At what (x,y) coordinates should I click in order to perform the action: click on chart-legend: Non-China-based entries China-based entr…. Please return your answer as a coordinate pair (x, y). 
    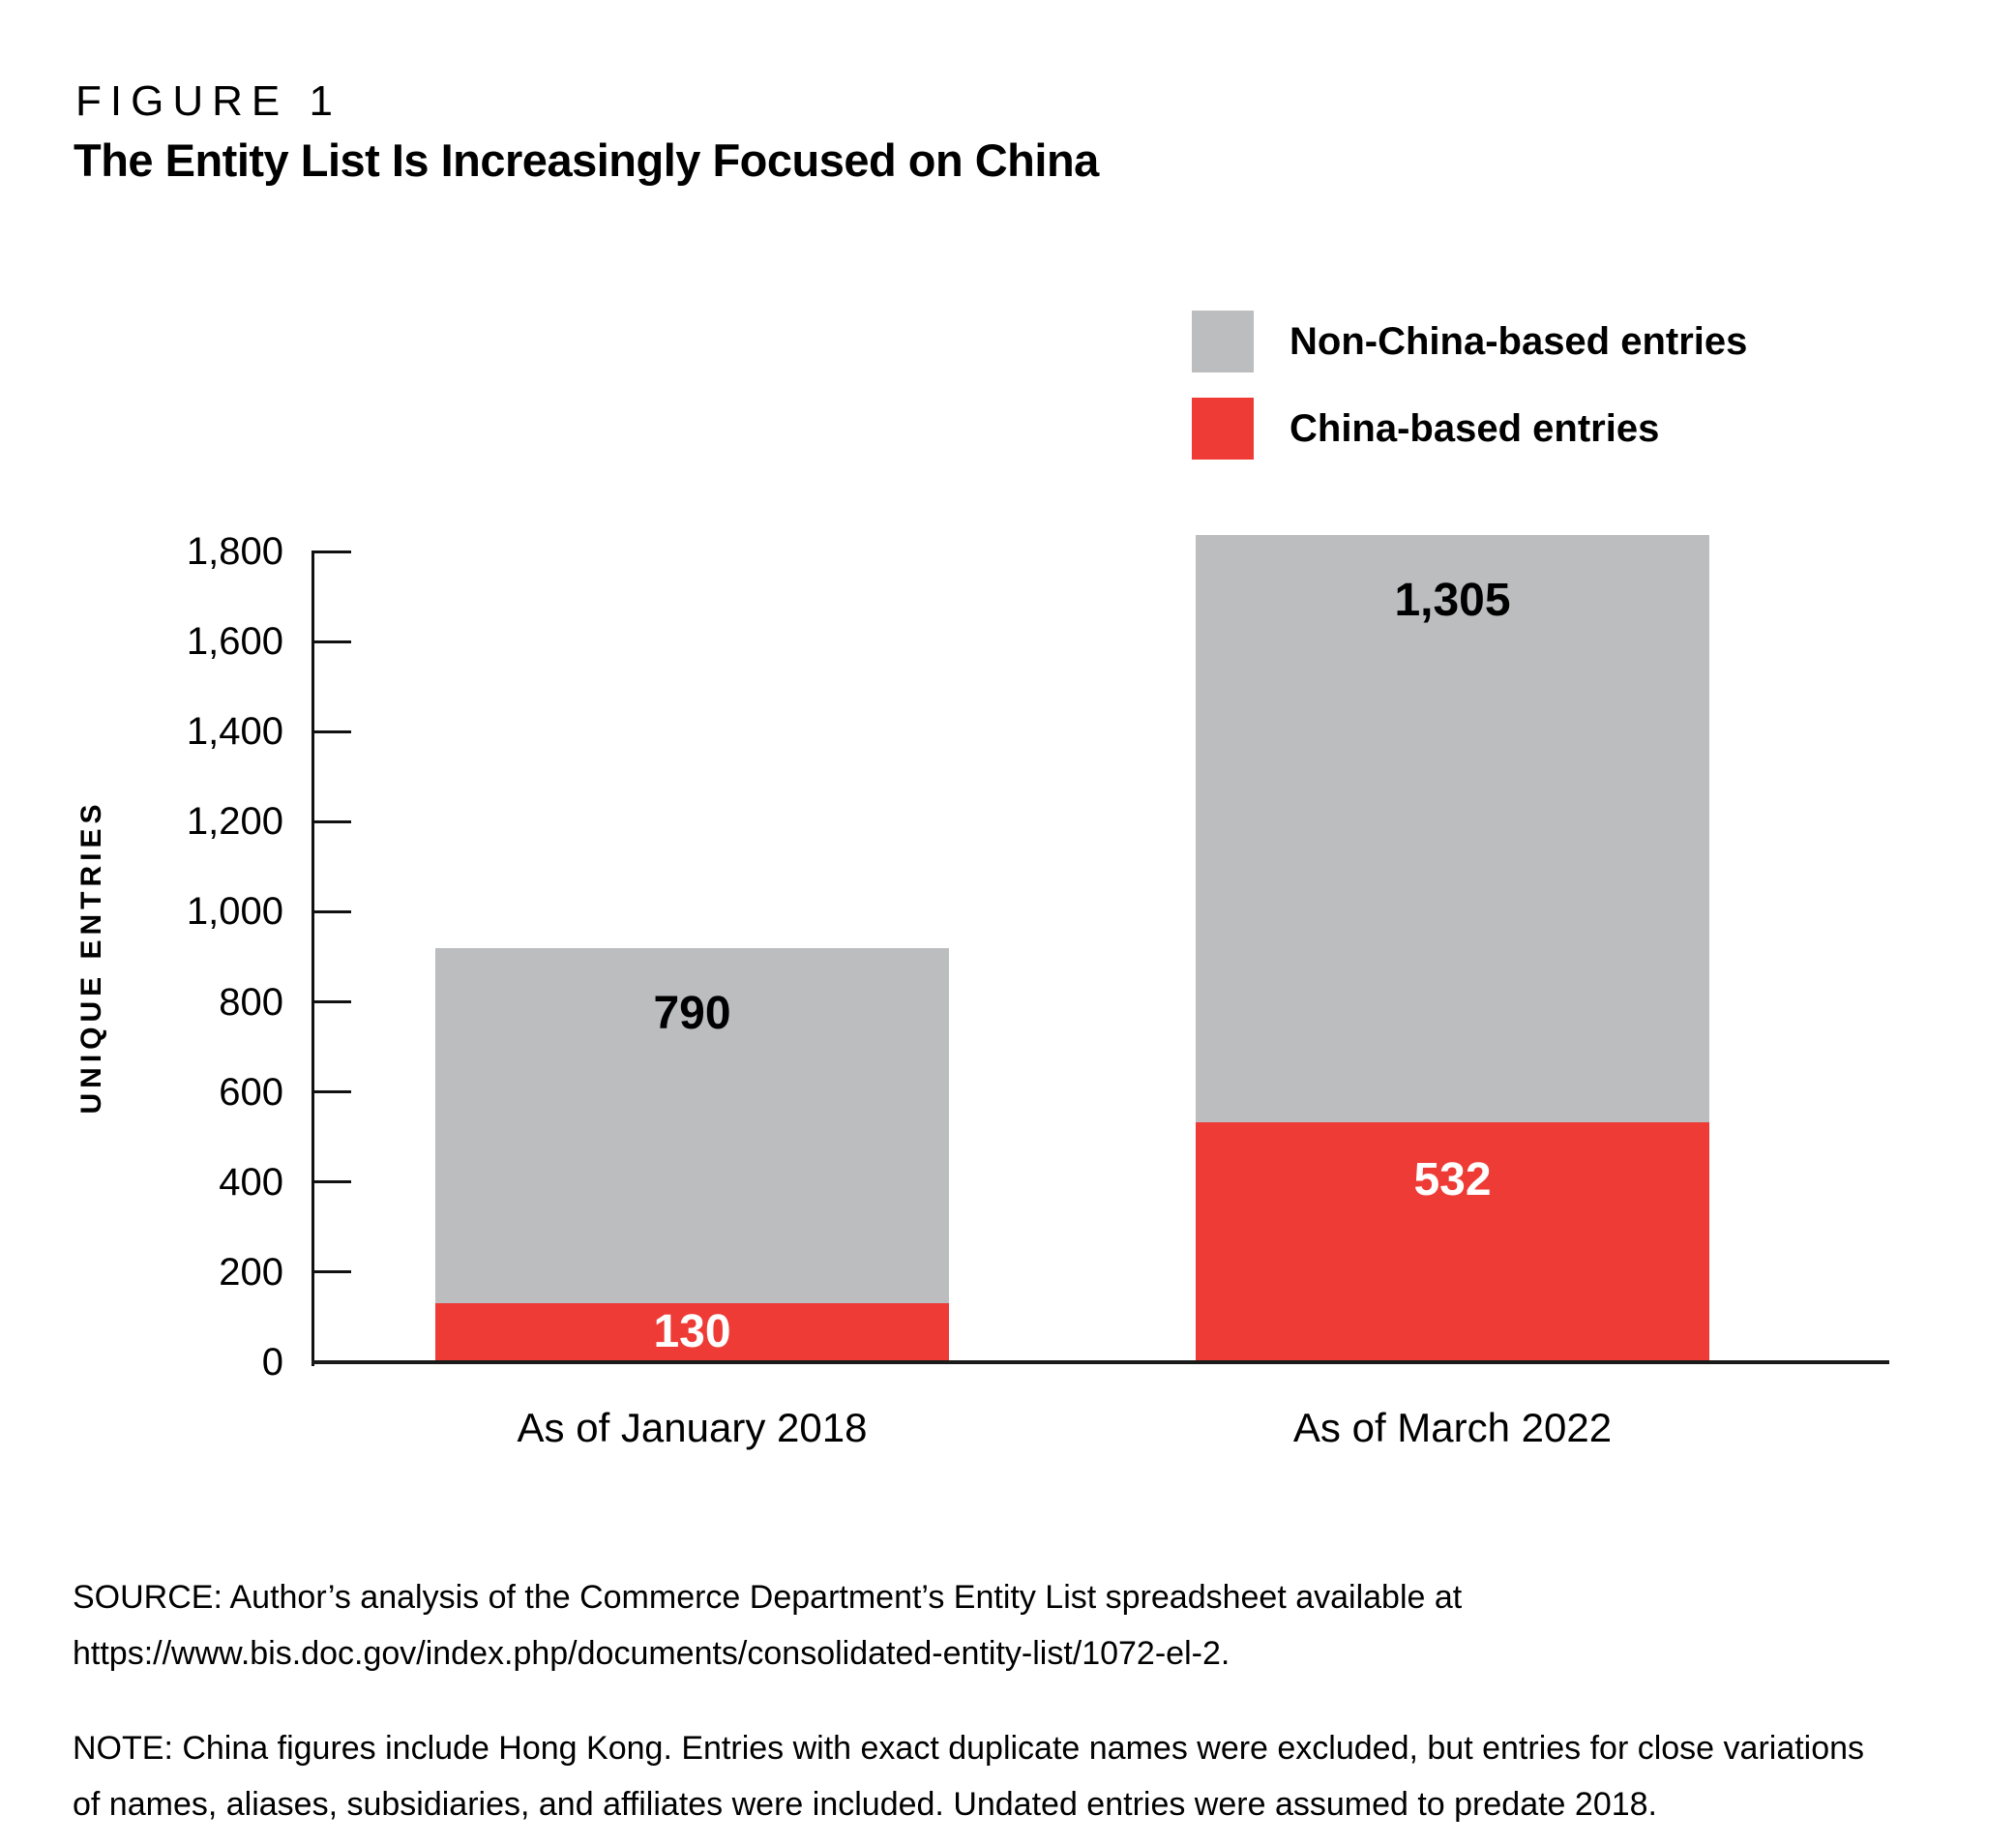
    Looking at the image, I should click on (1470, 397).